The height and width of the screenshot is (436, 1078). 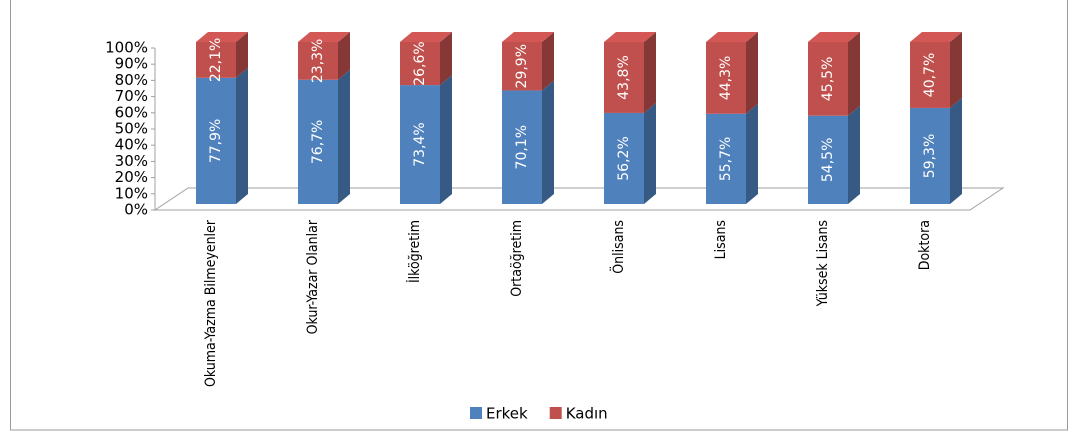 I want to click on value-label: 76,7%, so click(x=318, y=142).